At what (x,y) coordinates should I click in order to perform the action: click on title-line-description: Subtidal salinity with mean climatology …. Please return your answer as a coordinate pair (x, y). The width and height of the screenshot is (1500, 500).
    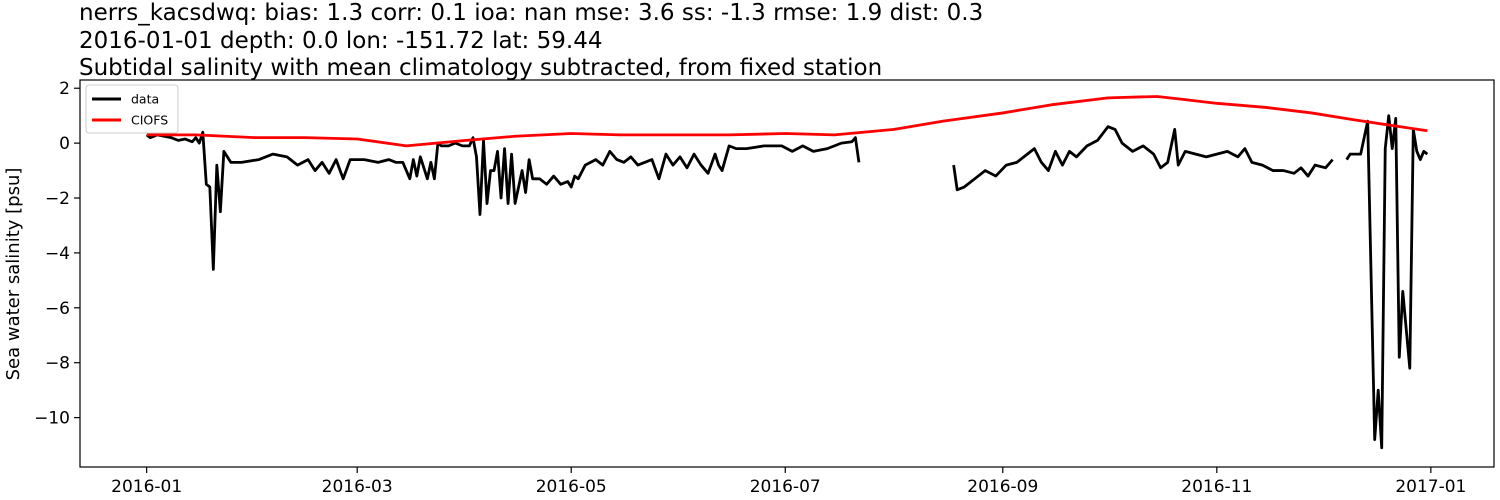
    Looking at the image, I should click on (481, 68).